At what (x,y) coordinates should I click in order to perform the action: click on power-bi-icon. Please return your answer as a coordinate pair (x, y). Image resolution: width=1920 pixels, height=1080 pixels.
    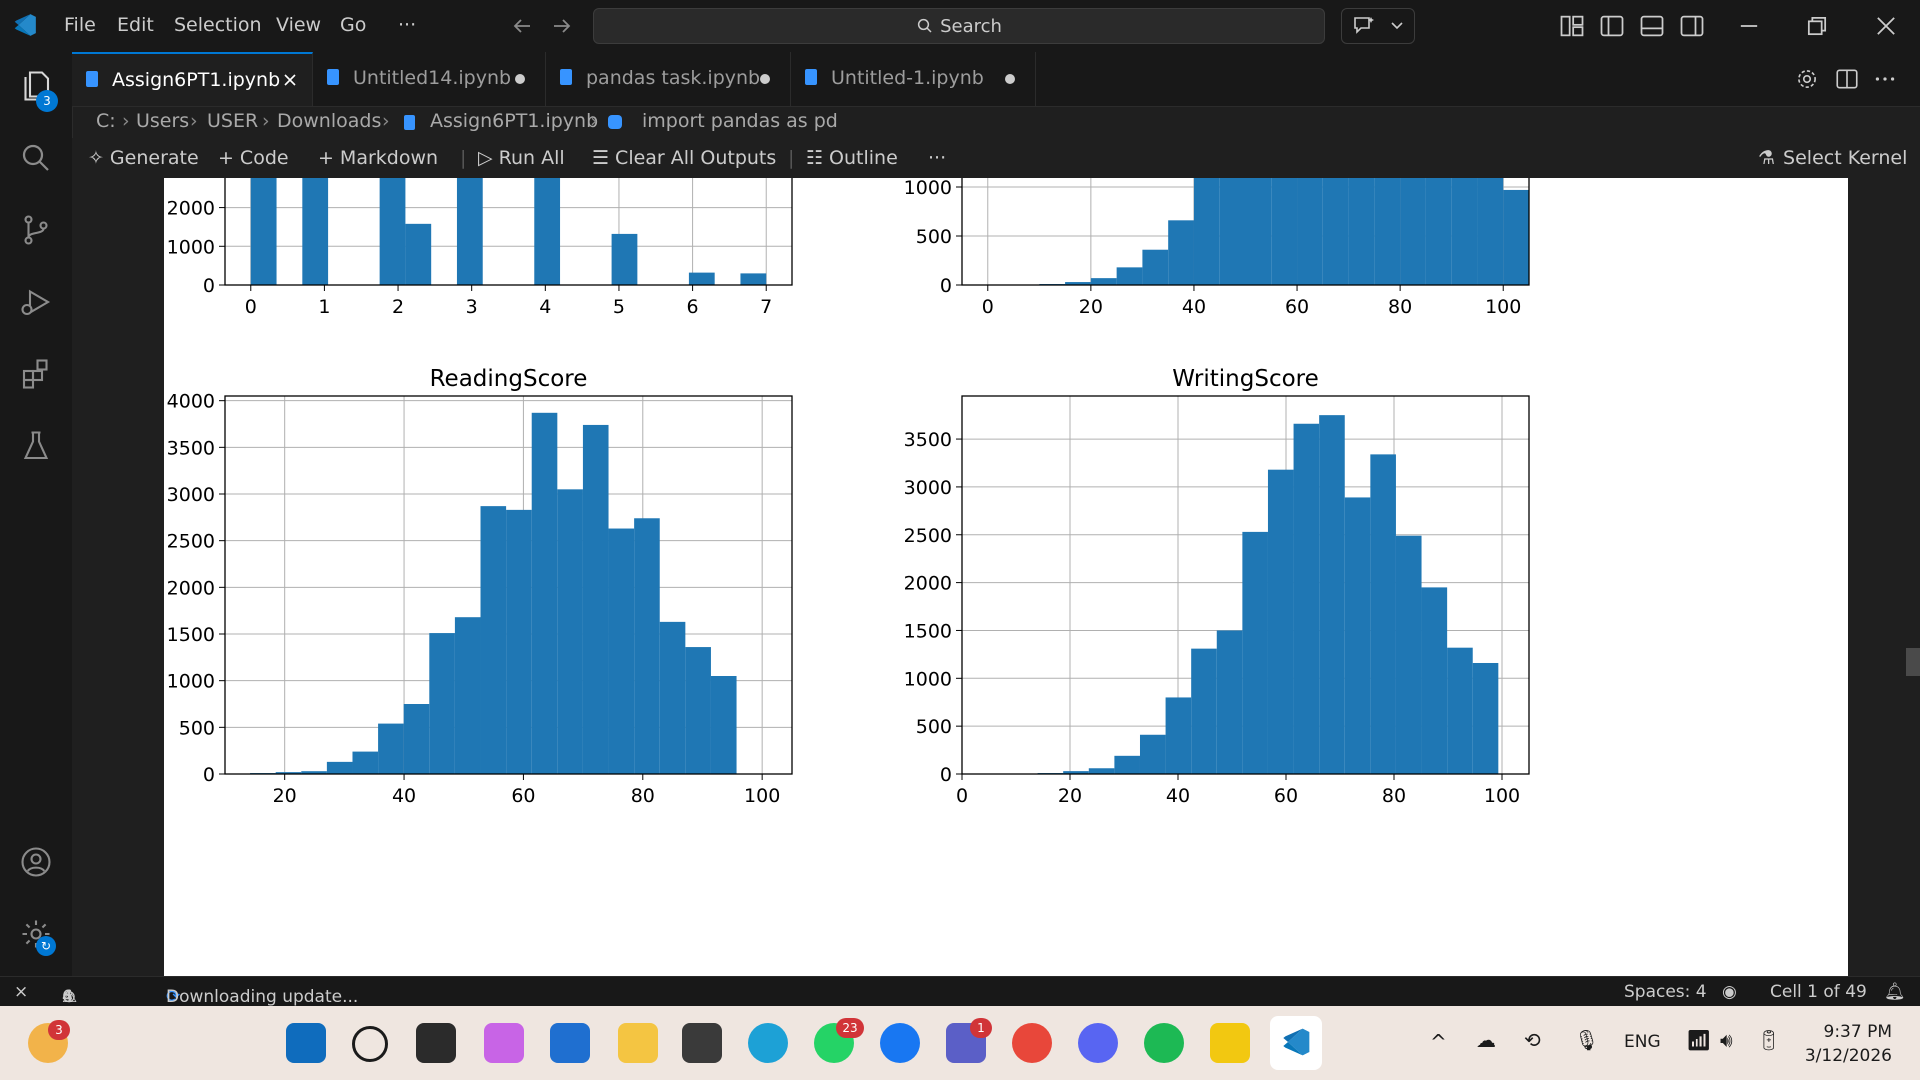
    Looking at the image, I should click on (1230, 1043).